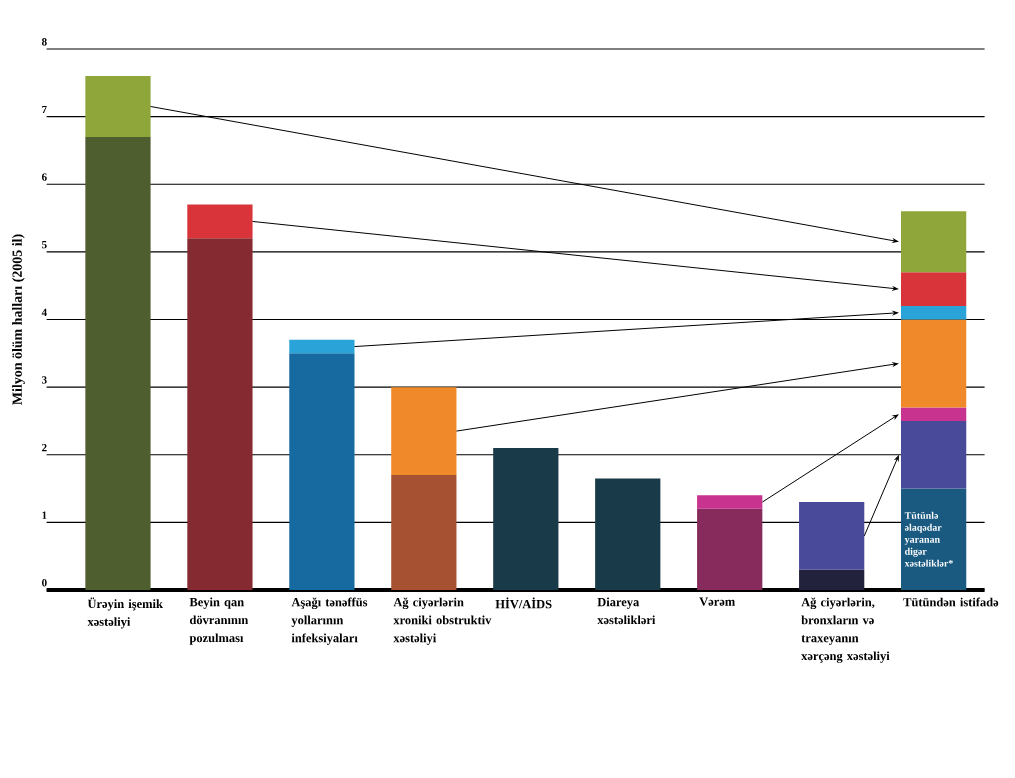  What do you see at coordinates (626, 611) in the screenshot?
I see `x-tick-label: Diareya xəstəlikləri` at bounding box center [626, 611].